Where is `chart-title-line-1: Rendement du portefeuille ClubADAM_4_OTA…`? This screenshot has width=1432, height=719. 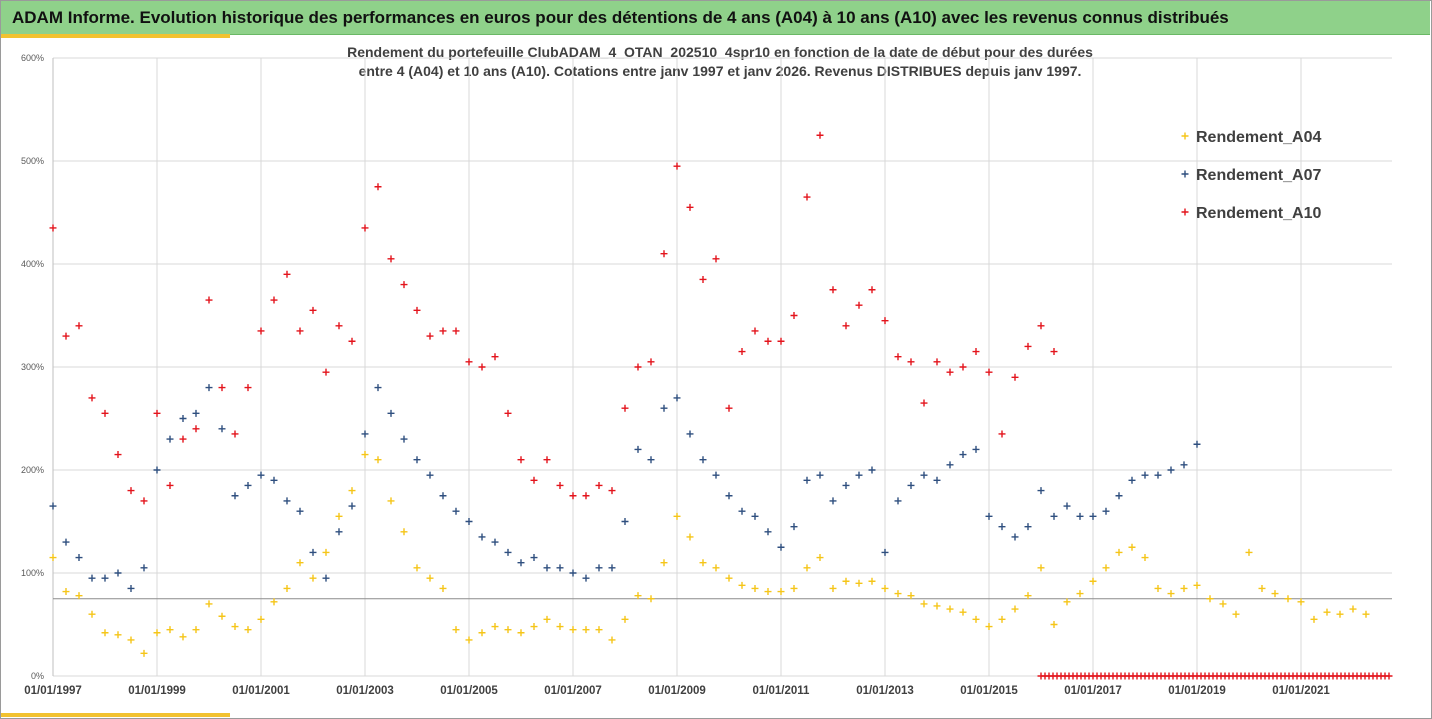 chart-title-line-1: Rendement du portefeuille ClubADAM_4_OTA… is located at coordinates (720, 52).